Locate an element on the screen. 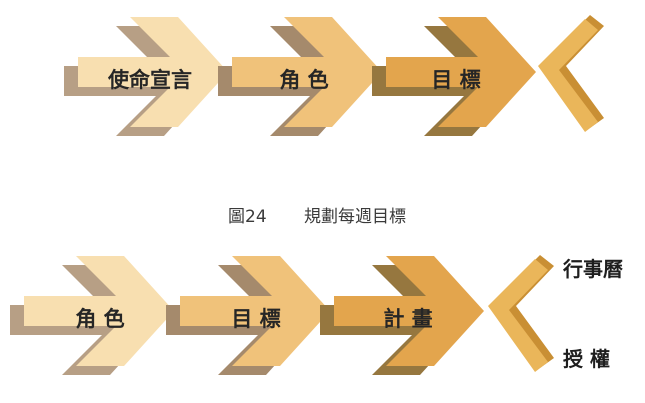  bottom-bracket-icon is located at coordinates (521, 313).